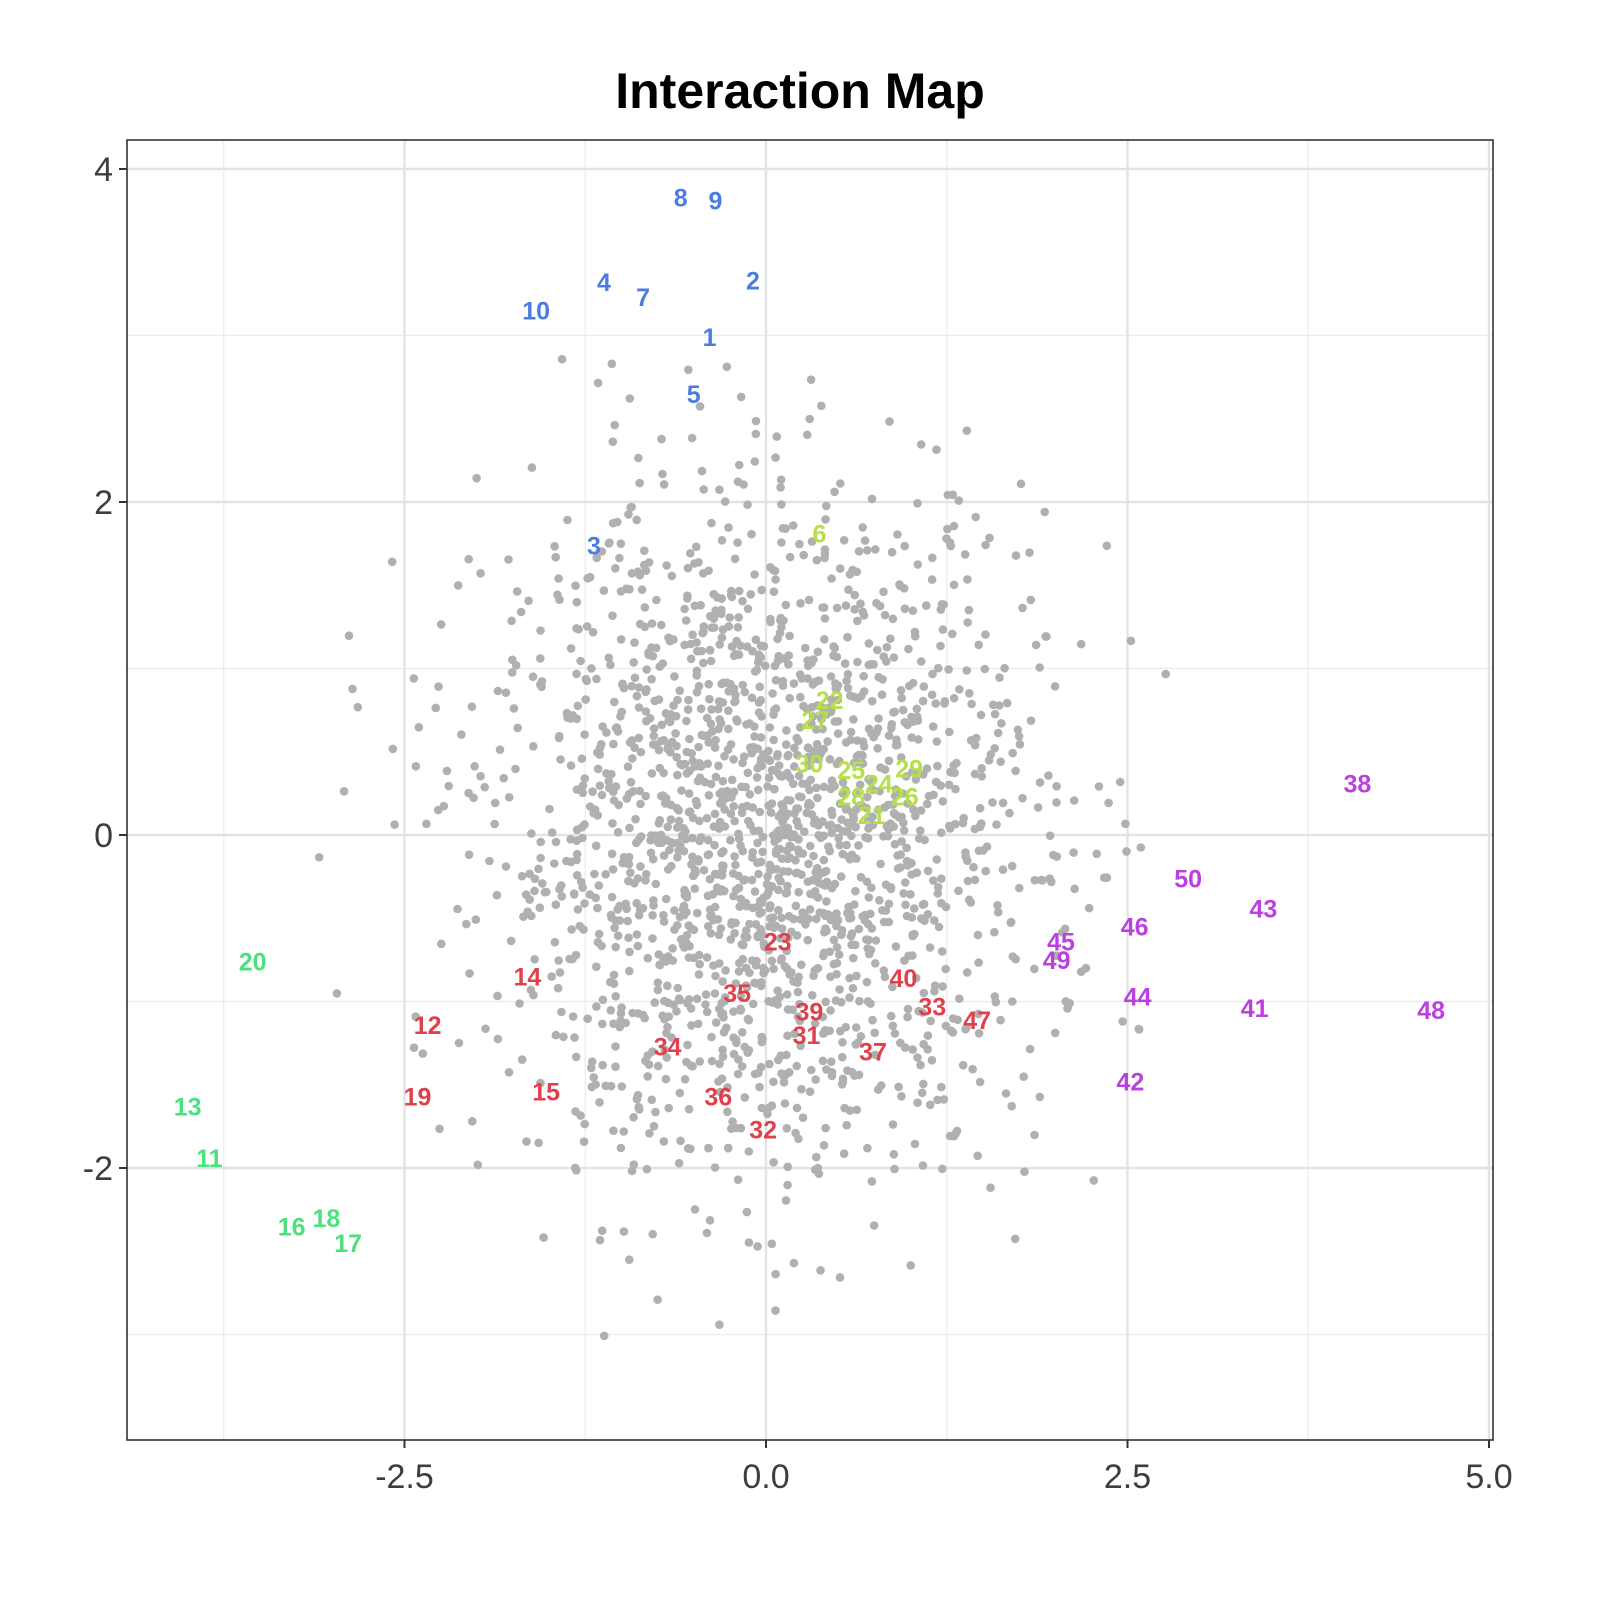 The height and width of the screenshot is (1600, 1600). I want to click on point-label: 7, so click(643, 298).